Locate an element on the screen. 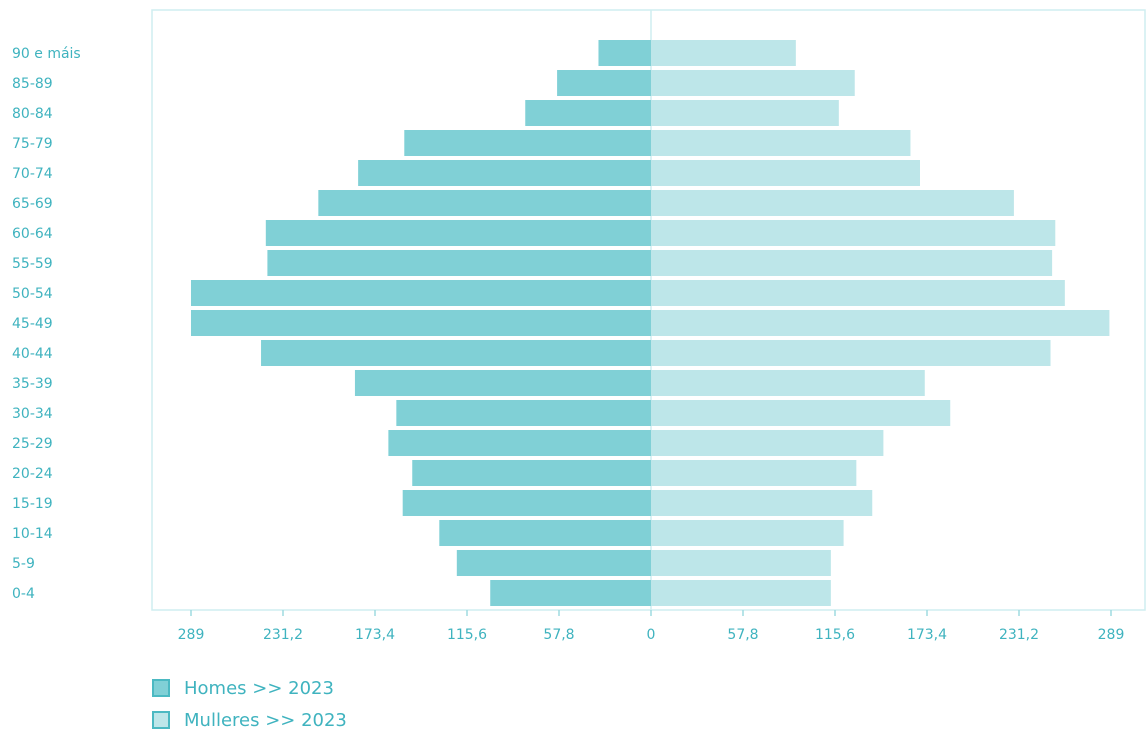  y-tick-label: 0-4 is located at coordinates (23, 594).